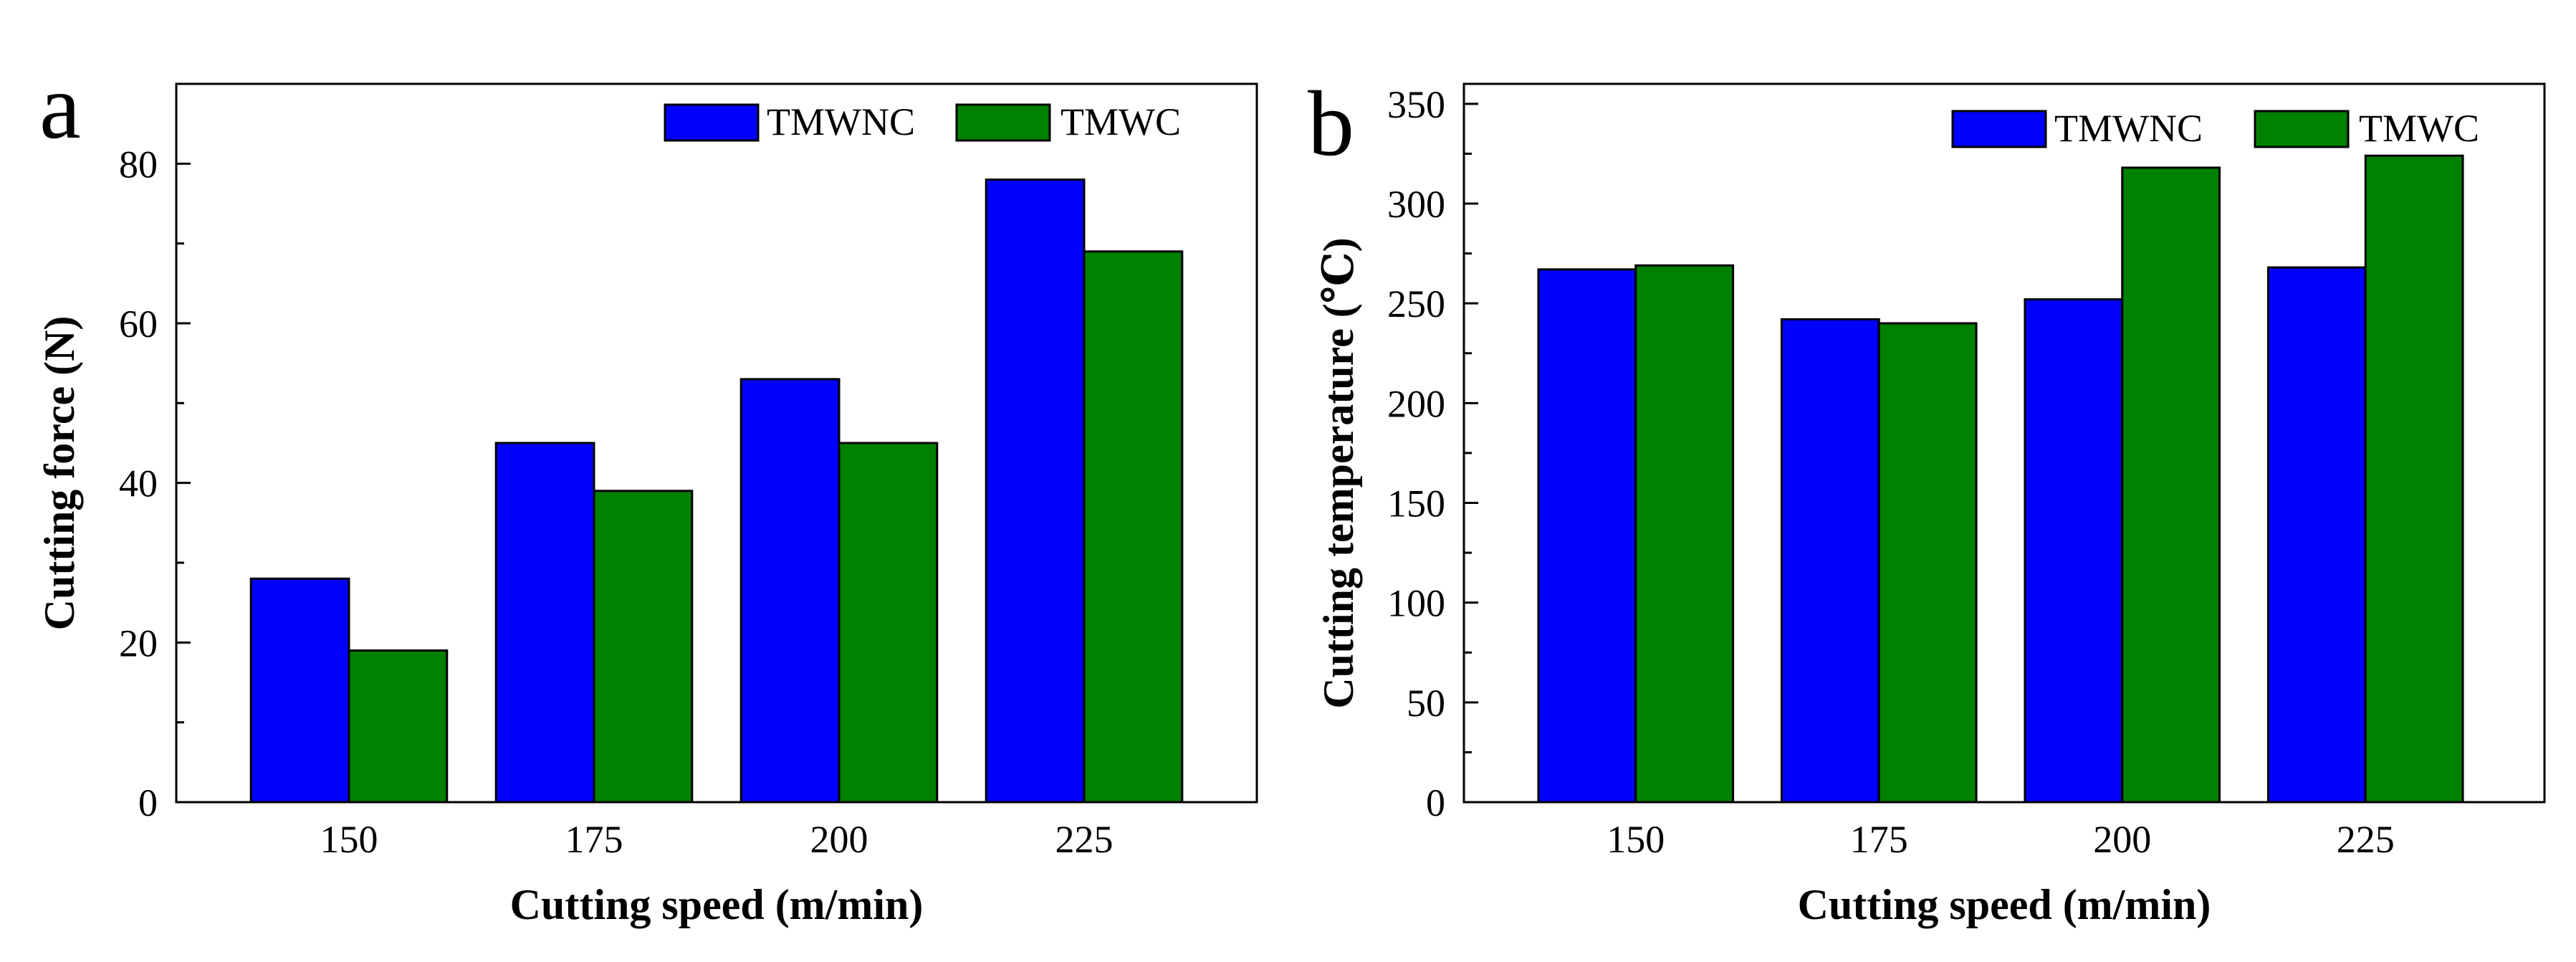 The image size is (2576, 962). What do you see at coordinates (712, 122) in the screenshot?
I see `legend-swatch-tmwnc-a` at bounding box center [712, 122].